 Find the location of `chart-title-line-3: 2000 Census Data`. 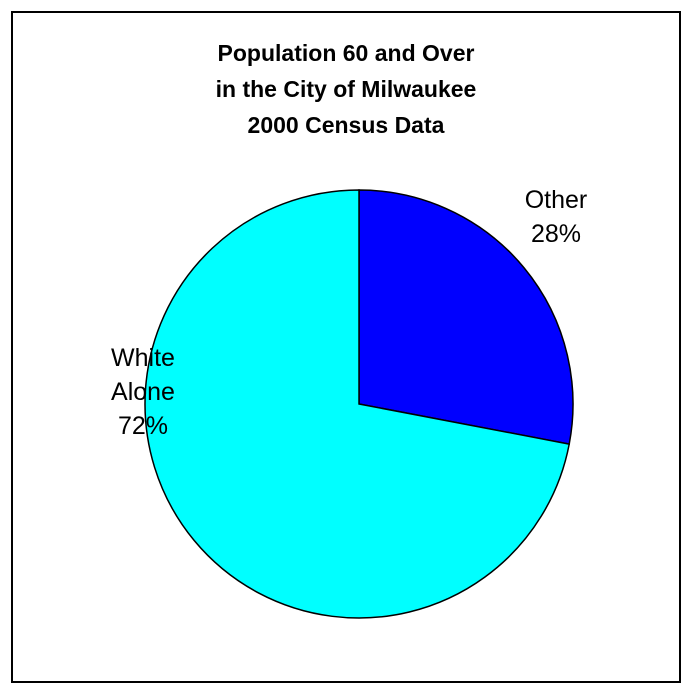

chart-title-line-3: 2000 Census Data is located at coordinates (346, 125).